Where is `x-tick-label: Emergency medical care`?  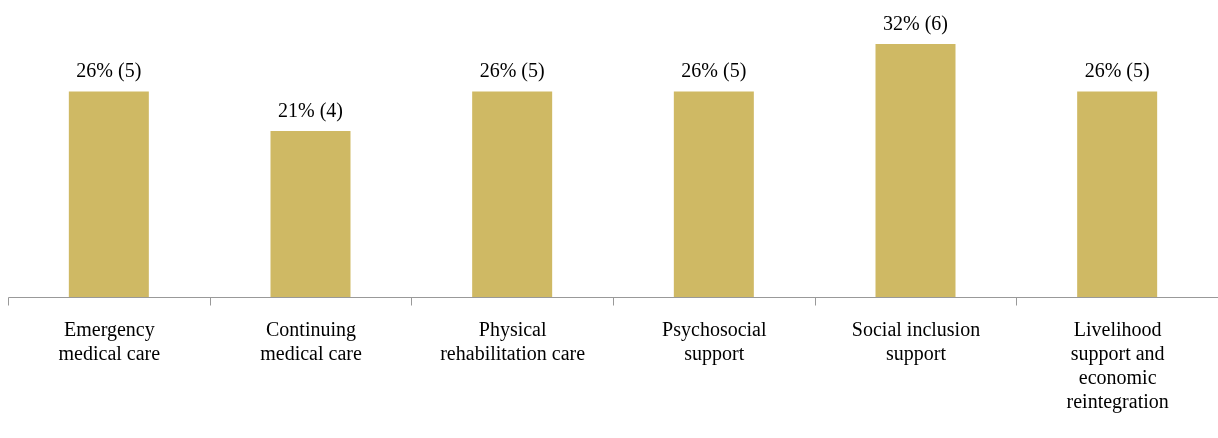 x-tick-label: Emergency medical care is located at coordinates (109, 340).